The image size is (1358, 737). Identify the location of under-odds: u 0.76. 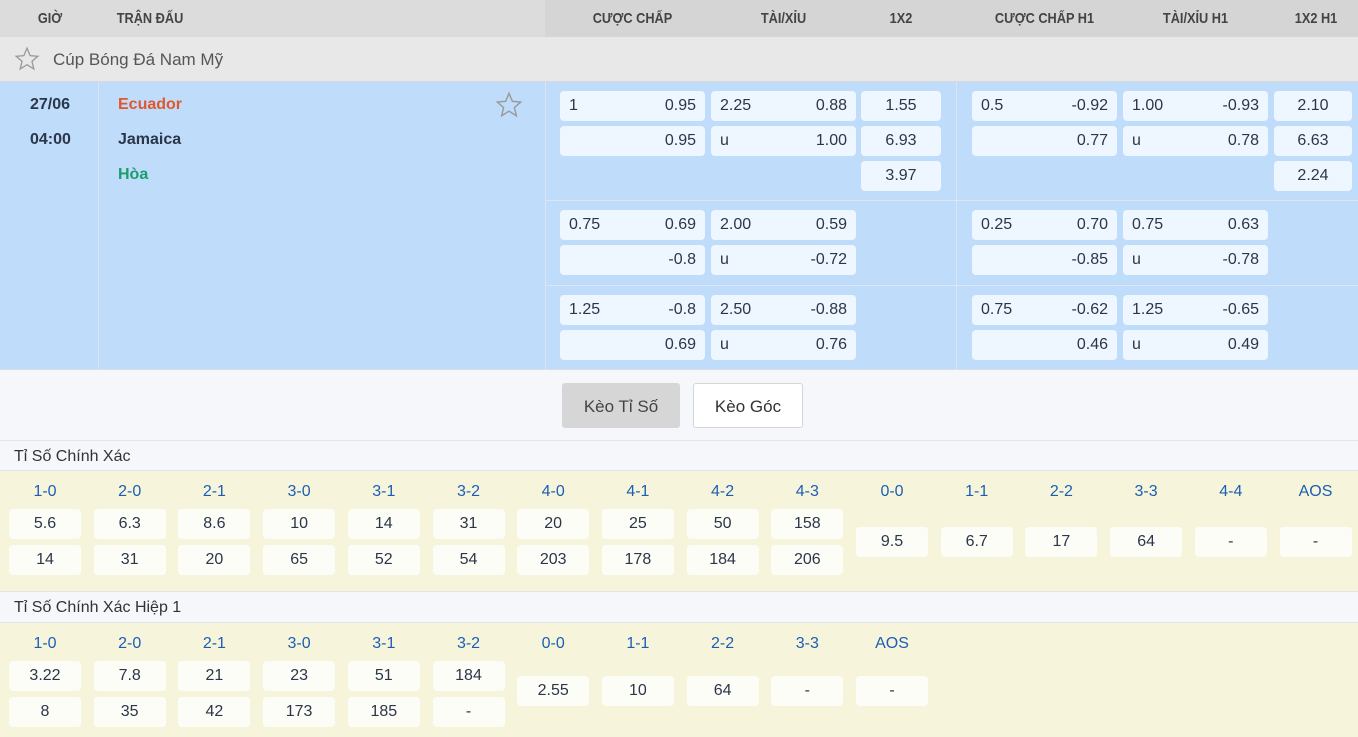
(783, 345).